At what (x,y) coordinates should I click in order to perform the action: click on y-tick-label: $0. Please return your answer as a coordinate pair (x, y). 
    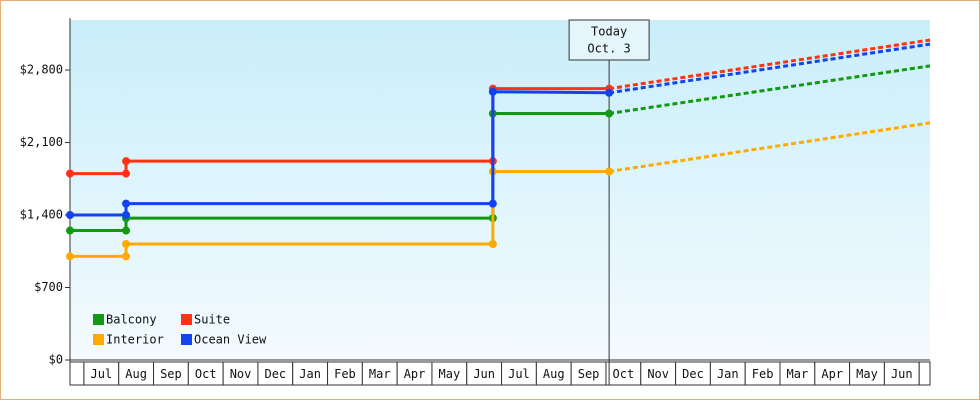
    Looking at the image, I should click on (56, 360).